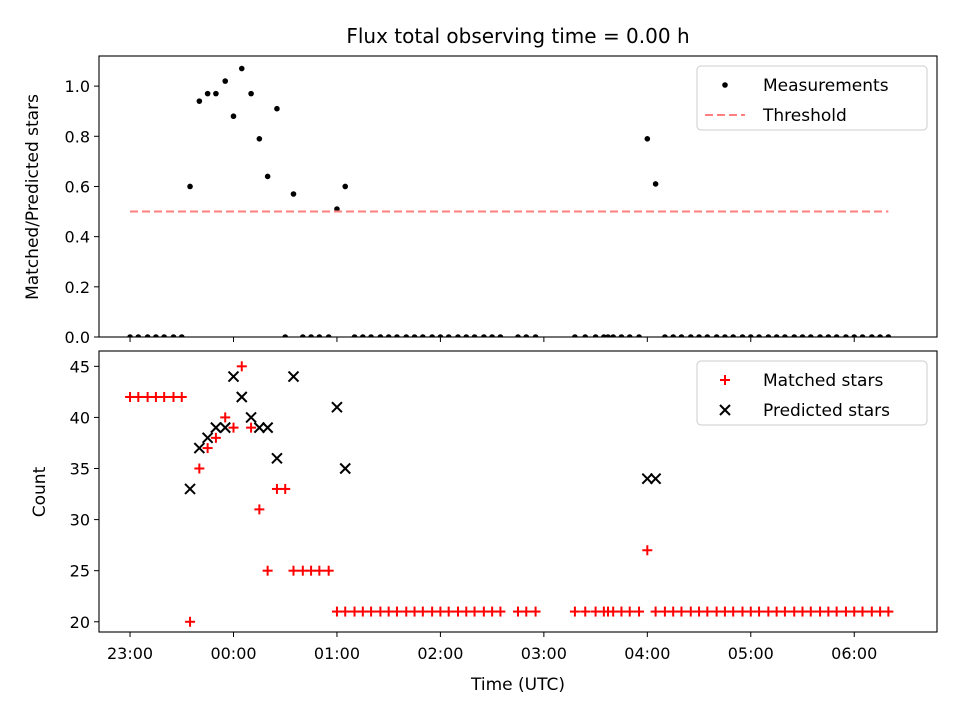 The height and width of the screenshot is (720, 960). I want to click on x-tick-label: 00:00, so click(233, 653).